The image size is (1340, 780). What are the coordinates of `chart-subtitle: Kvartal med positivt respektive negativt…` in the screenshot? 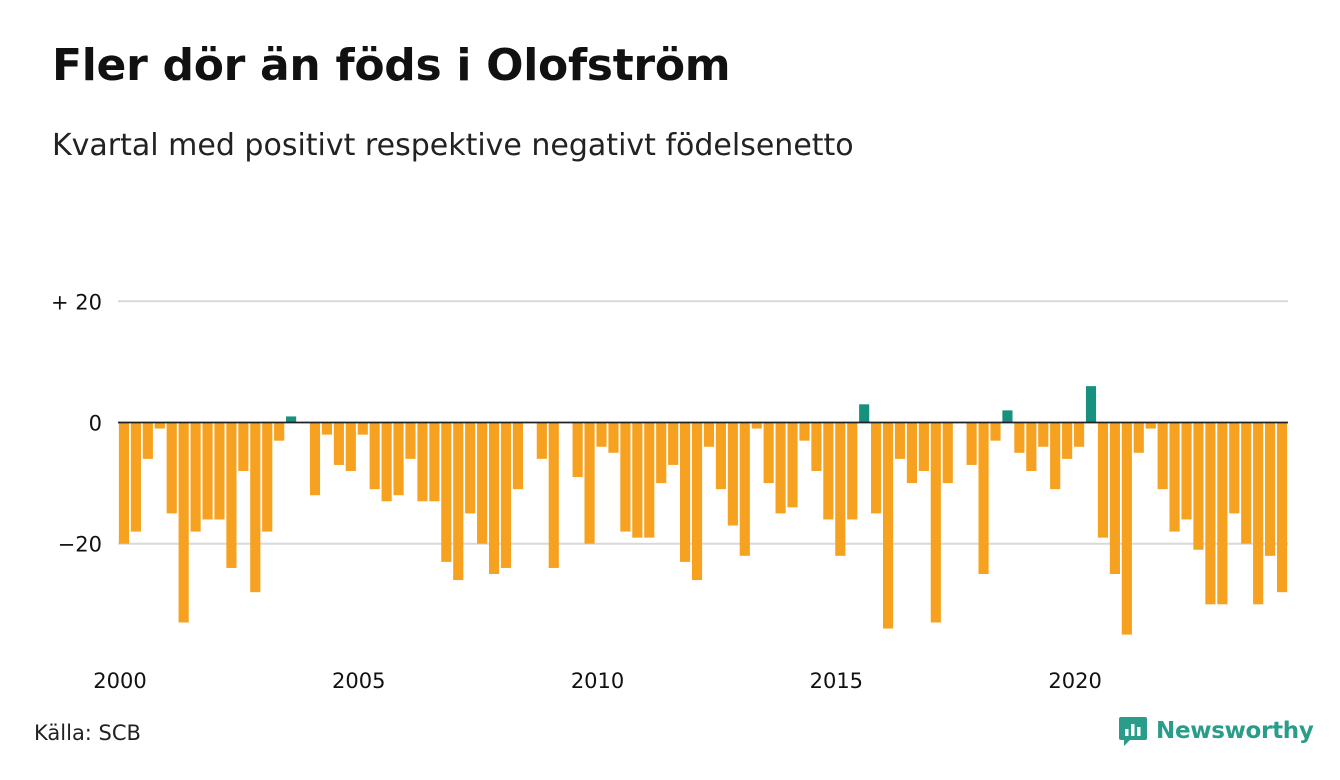 It's located at (453, 145).